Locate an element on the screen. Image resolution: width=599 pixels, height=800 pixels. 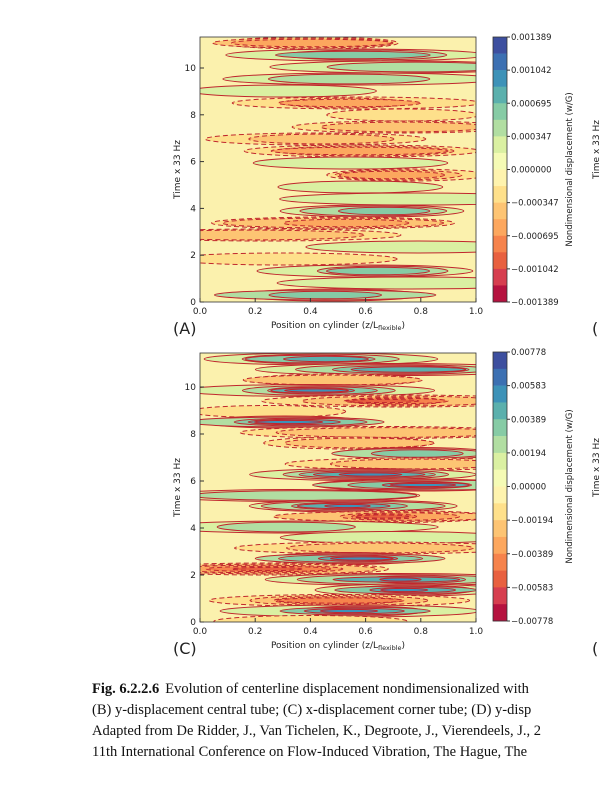
colorbar-tick-label: 0.00583 is located at coordinates (528, 387).